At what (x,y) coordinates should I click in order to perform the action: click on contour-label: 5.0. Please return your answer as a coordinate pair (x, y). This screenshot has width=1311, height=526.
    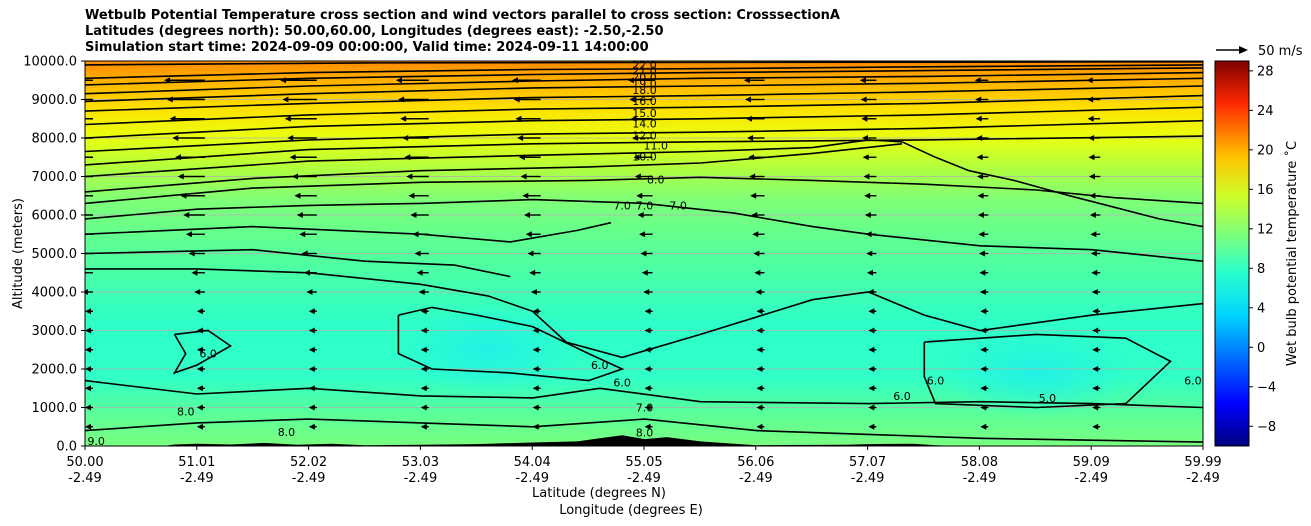
    Looking at the image, I should click on (1048, 398).